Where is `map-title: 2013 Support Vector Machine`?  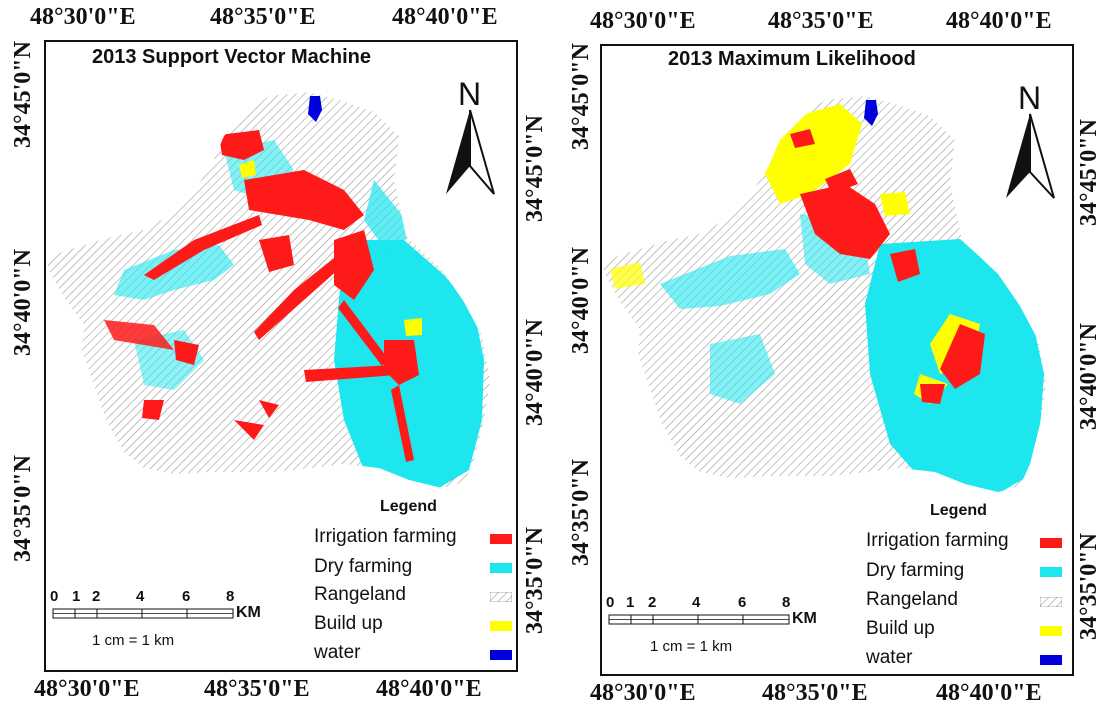 map-title: 2013 Support Vector Machine is located at coordinates (231, 57).